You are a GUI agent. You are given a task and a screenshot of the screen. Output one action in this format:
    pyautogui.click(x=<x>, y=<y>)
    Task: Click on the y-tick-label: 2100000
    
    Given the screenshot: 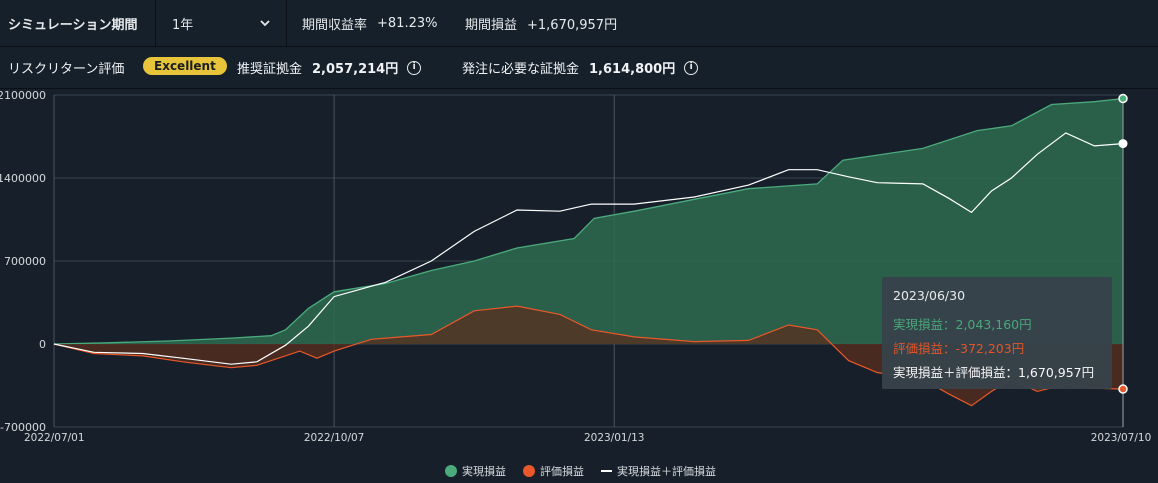 What is the action you would take?
    pyautogui.click(x=23, y=95)
    